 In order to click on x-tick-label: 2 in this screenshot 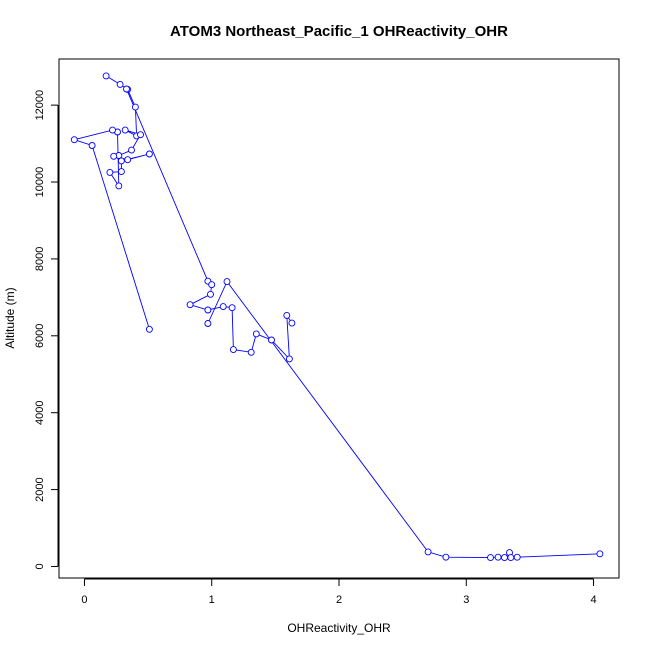, I will do `click(339, 600)`.